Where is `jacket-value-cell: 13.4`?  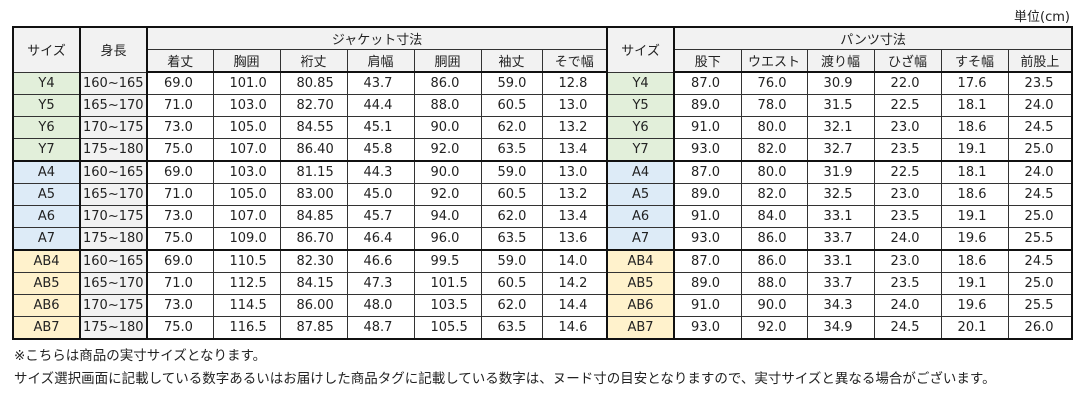
jacket-value-cell: 13.4 is located at coordinates (574, 216).